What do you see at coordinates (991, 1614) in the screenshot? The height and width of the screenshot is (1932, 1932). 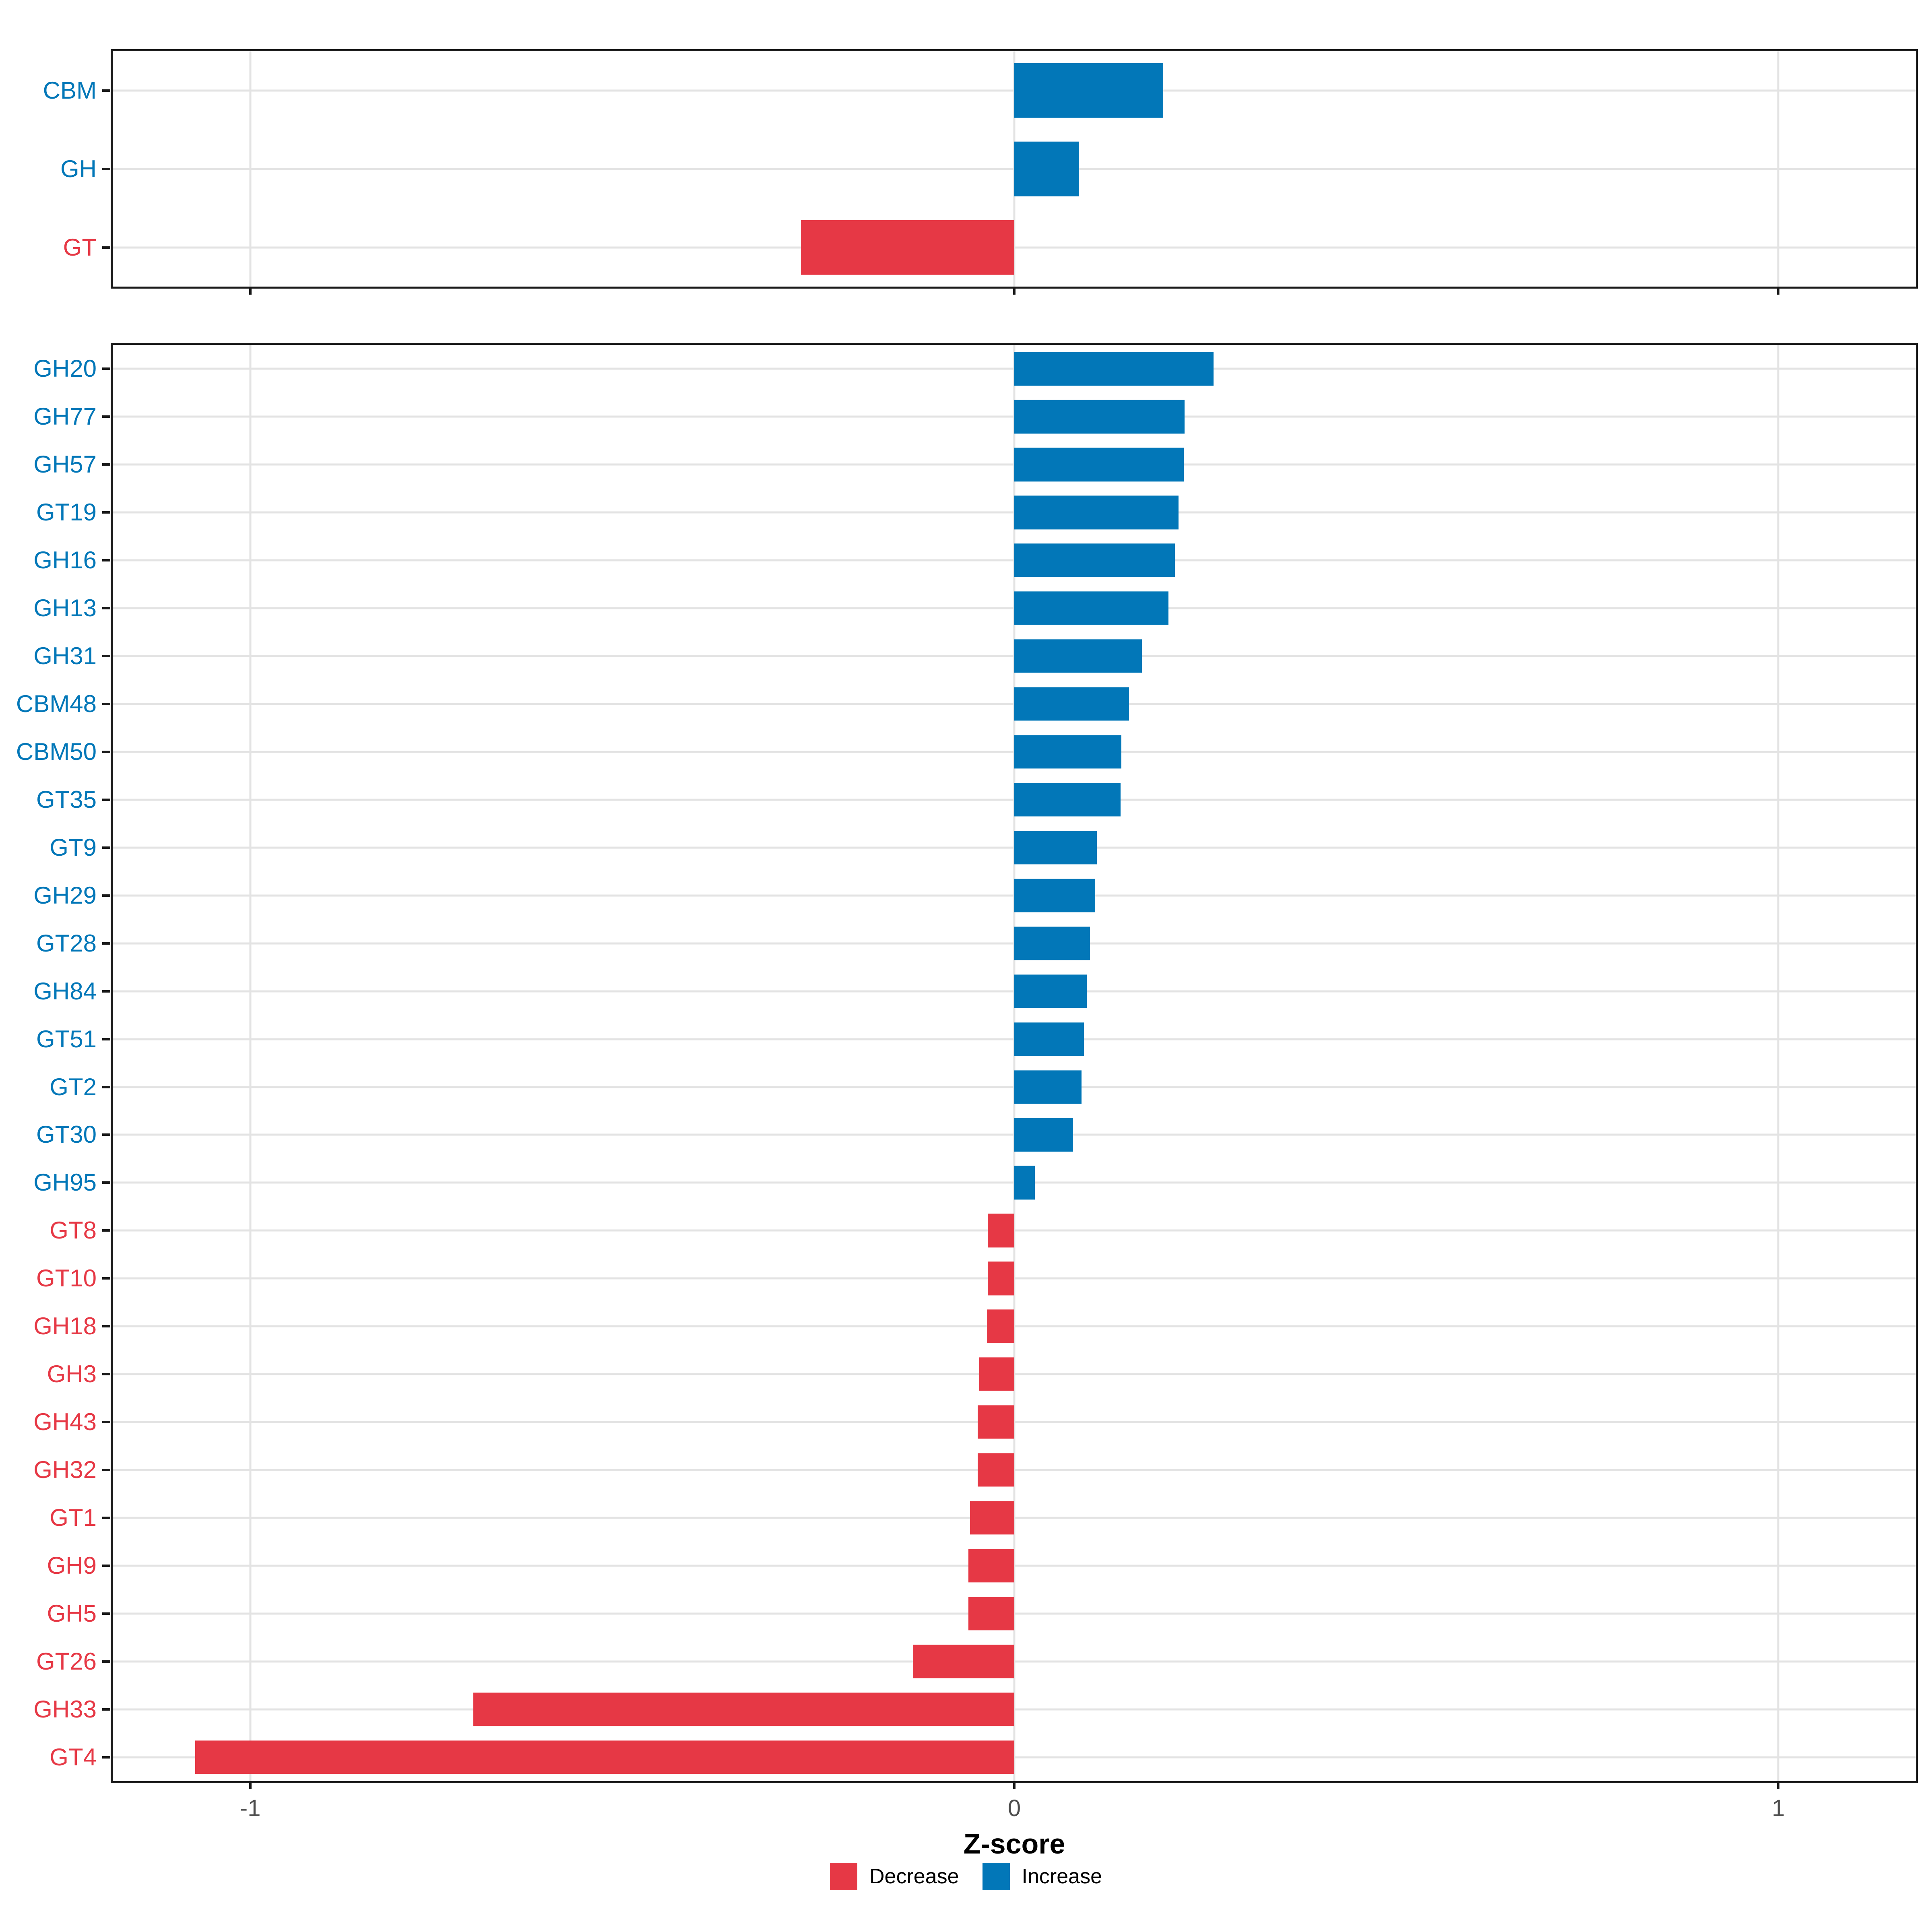 I see `bar-gh5` at bounding box center [991, 1614].